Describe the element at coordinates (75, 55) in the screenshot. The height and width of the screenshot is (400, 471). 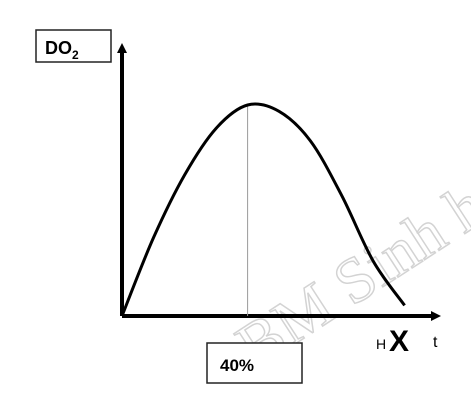
I see `y-axis-label-sub: 2` at that location.